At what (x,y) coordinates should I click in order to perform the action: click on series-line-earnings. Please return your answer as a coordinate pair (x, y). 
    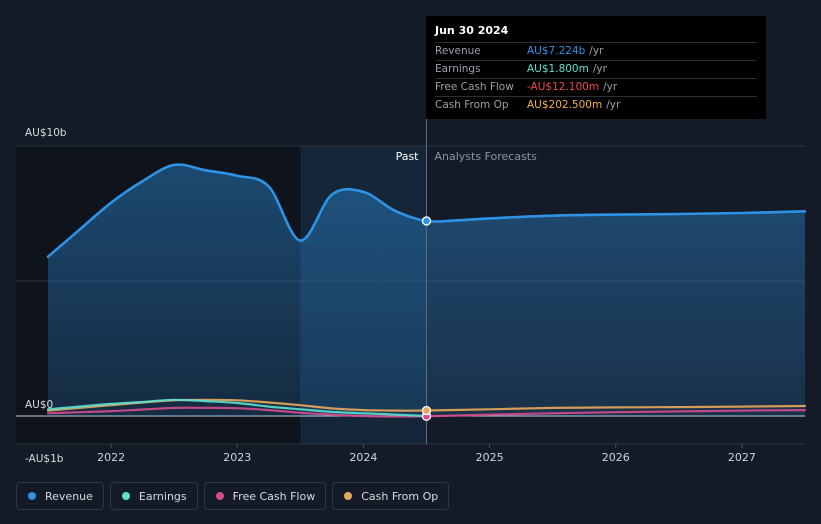
    Looking at the image, I should click on (237, 408).